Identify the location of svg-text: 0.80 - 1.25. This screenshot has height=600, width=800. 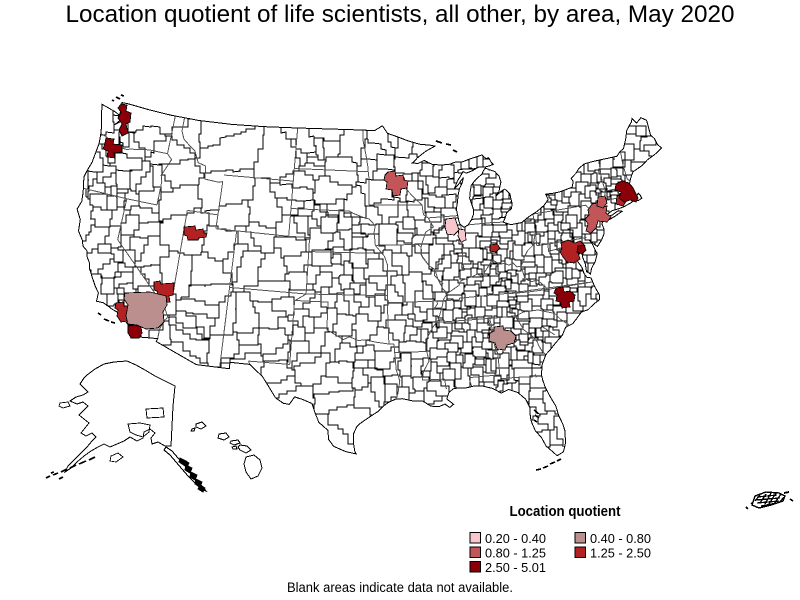
(515, 553).